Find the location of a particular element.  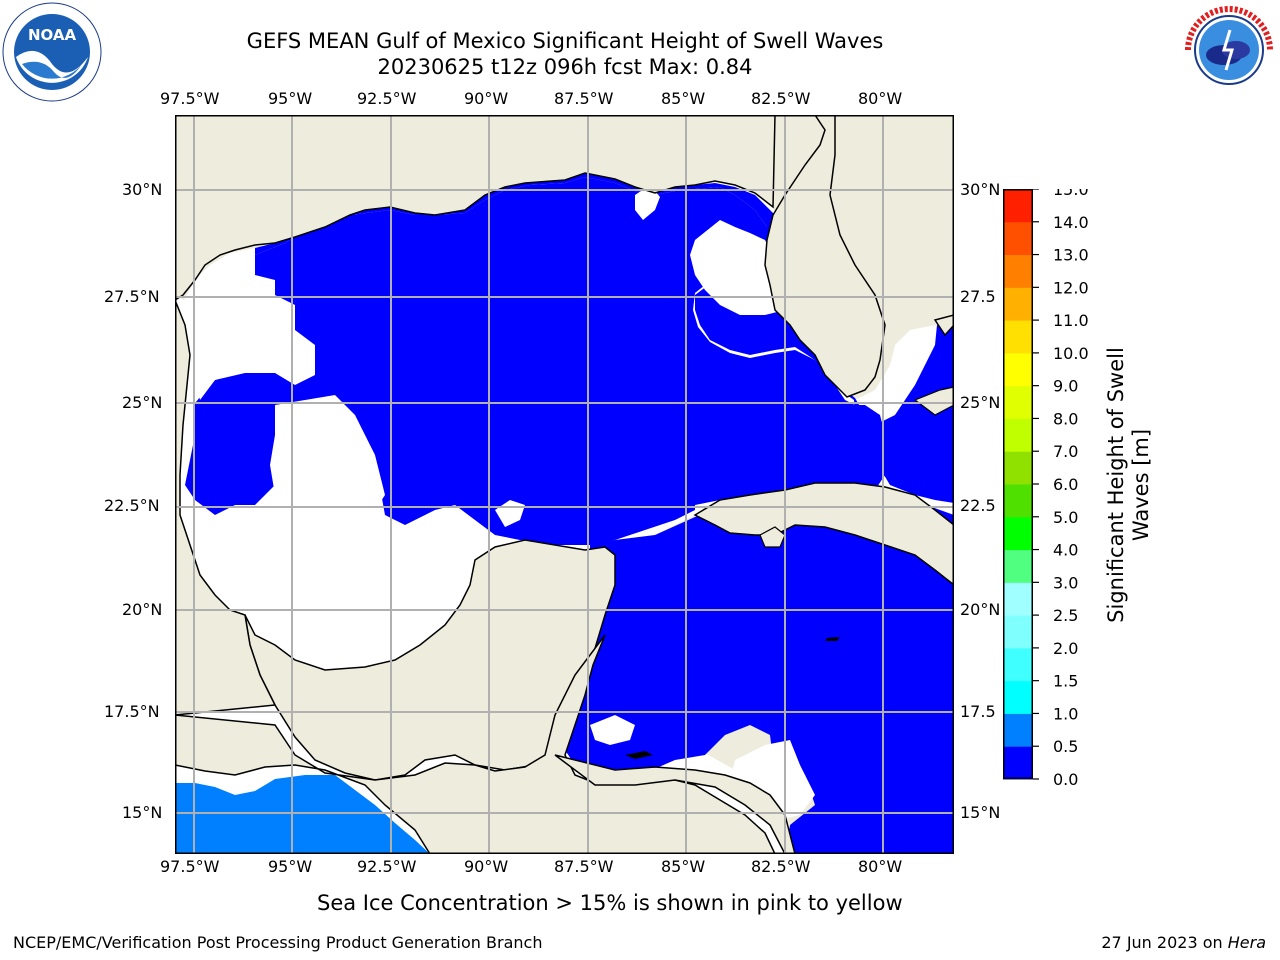

lon-label-bottom: 80°W is located at coordinates (880, 866).